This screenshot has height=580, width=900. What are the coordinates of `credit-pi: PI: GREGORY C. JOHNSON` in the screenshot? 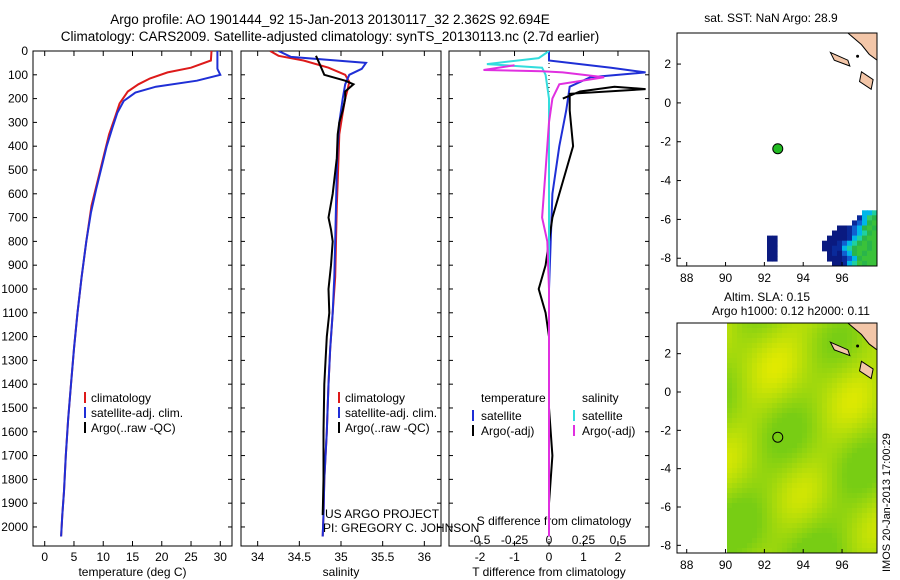 It's located at (401, 528).